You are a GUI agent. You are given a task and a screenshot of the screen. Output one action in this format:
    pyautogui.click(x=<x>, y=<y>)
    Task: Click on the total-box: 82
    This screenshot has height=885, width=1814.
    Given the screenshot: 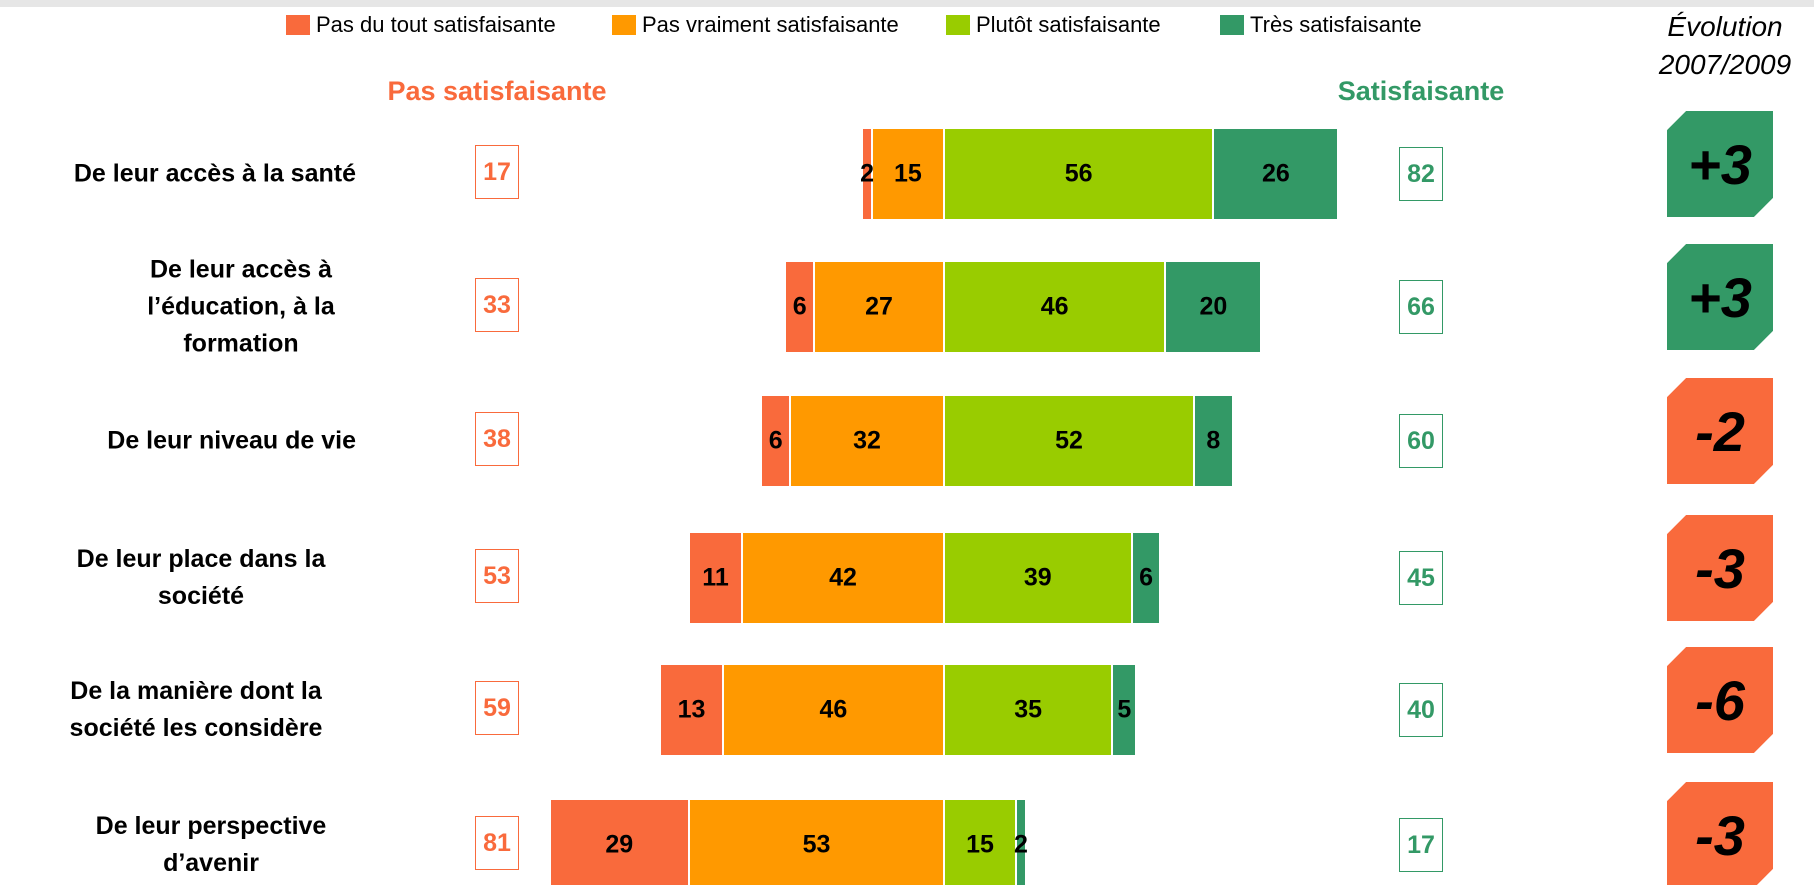 What is the action you would take?
    pyautogui.click(x=1421, y=174)
    